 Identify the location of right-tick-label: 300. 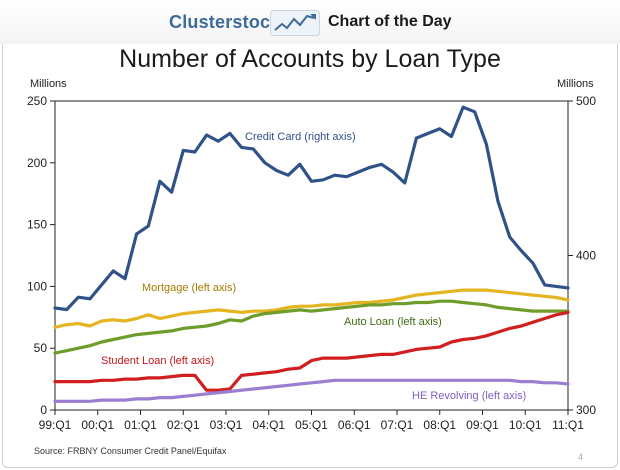
(586, 410).